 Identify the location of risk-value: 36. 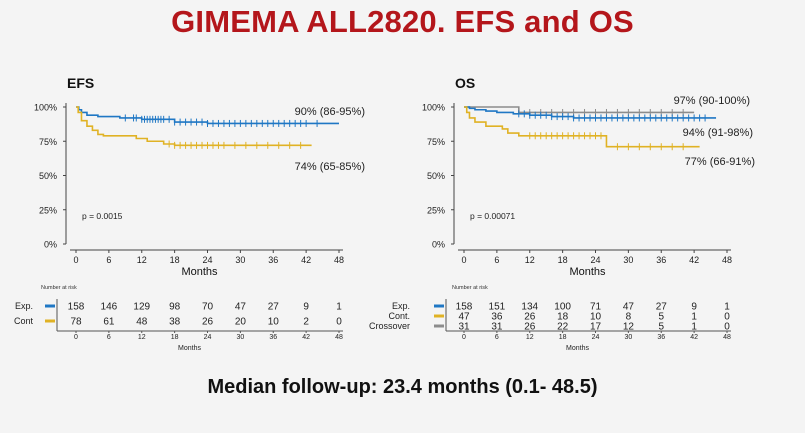
(497, 317).